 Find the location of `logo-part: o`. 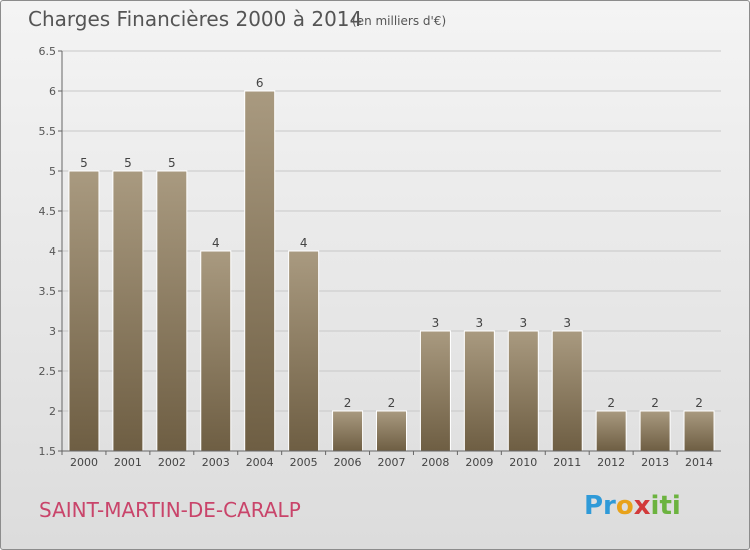

logo-part: o is located at coordinates (624, 506).